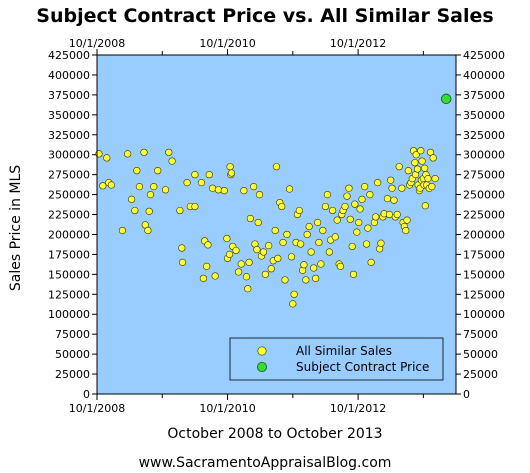  Describe the element at coordinates (16, 228) in the screenshot. I see `y-axis-label: Sales Price in MLS` at that location.